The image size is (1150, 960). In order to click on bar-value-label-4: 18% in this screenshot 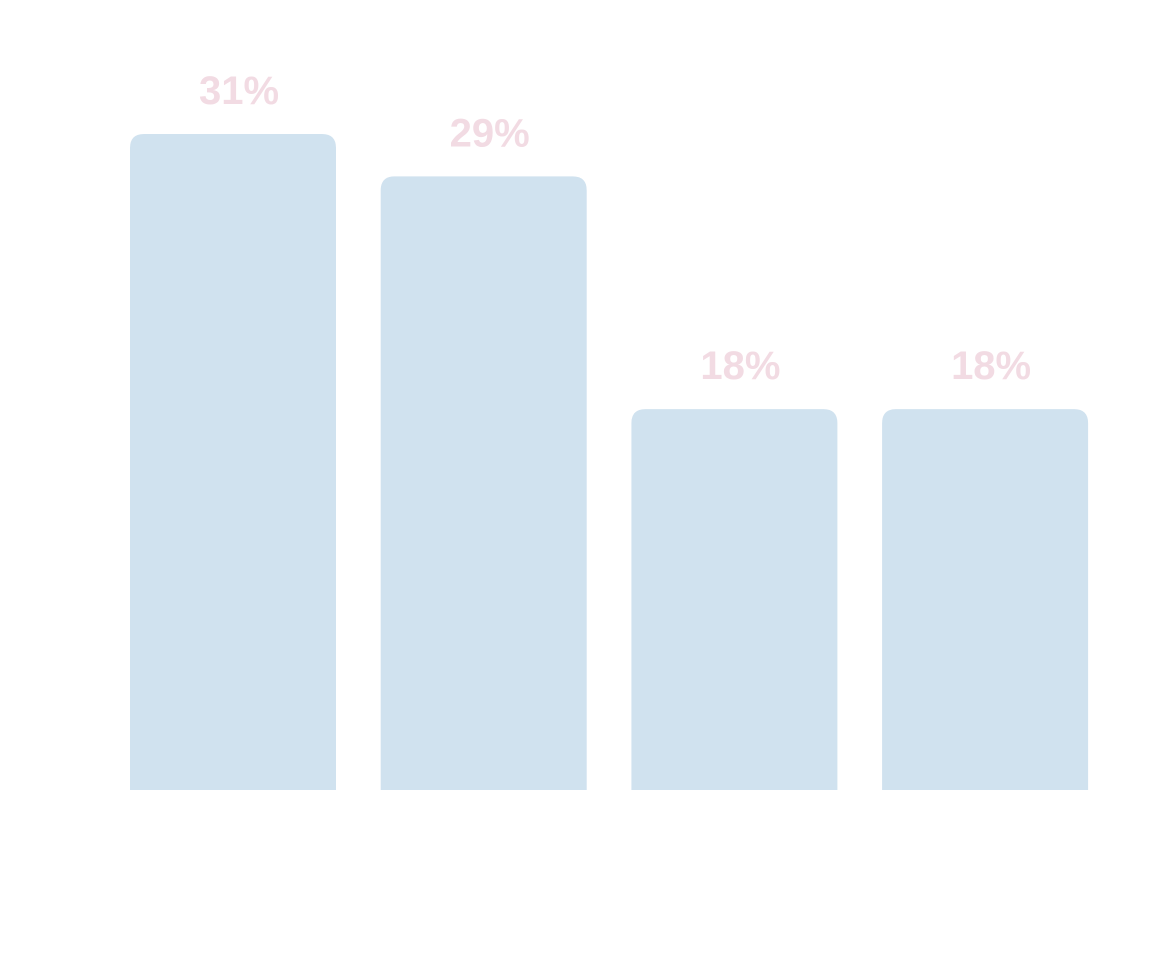, I will do `click(991, 366)`.